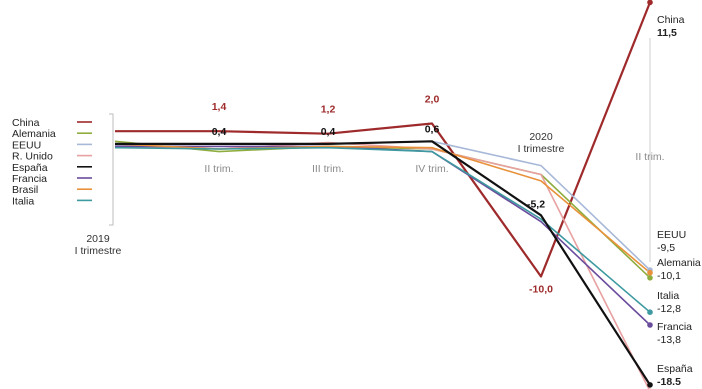 The image size is (702, 389). What do you see at coordinates (328, 169) in the screenshot?
I see `axis-quarter-2: III trim.` at bounding box center [328, 169].